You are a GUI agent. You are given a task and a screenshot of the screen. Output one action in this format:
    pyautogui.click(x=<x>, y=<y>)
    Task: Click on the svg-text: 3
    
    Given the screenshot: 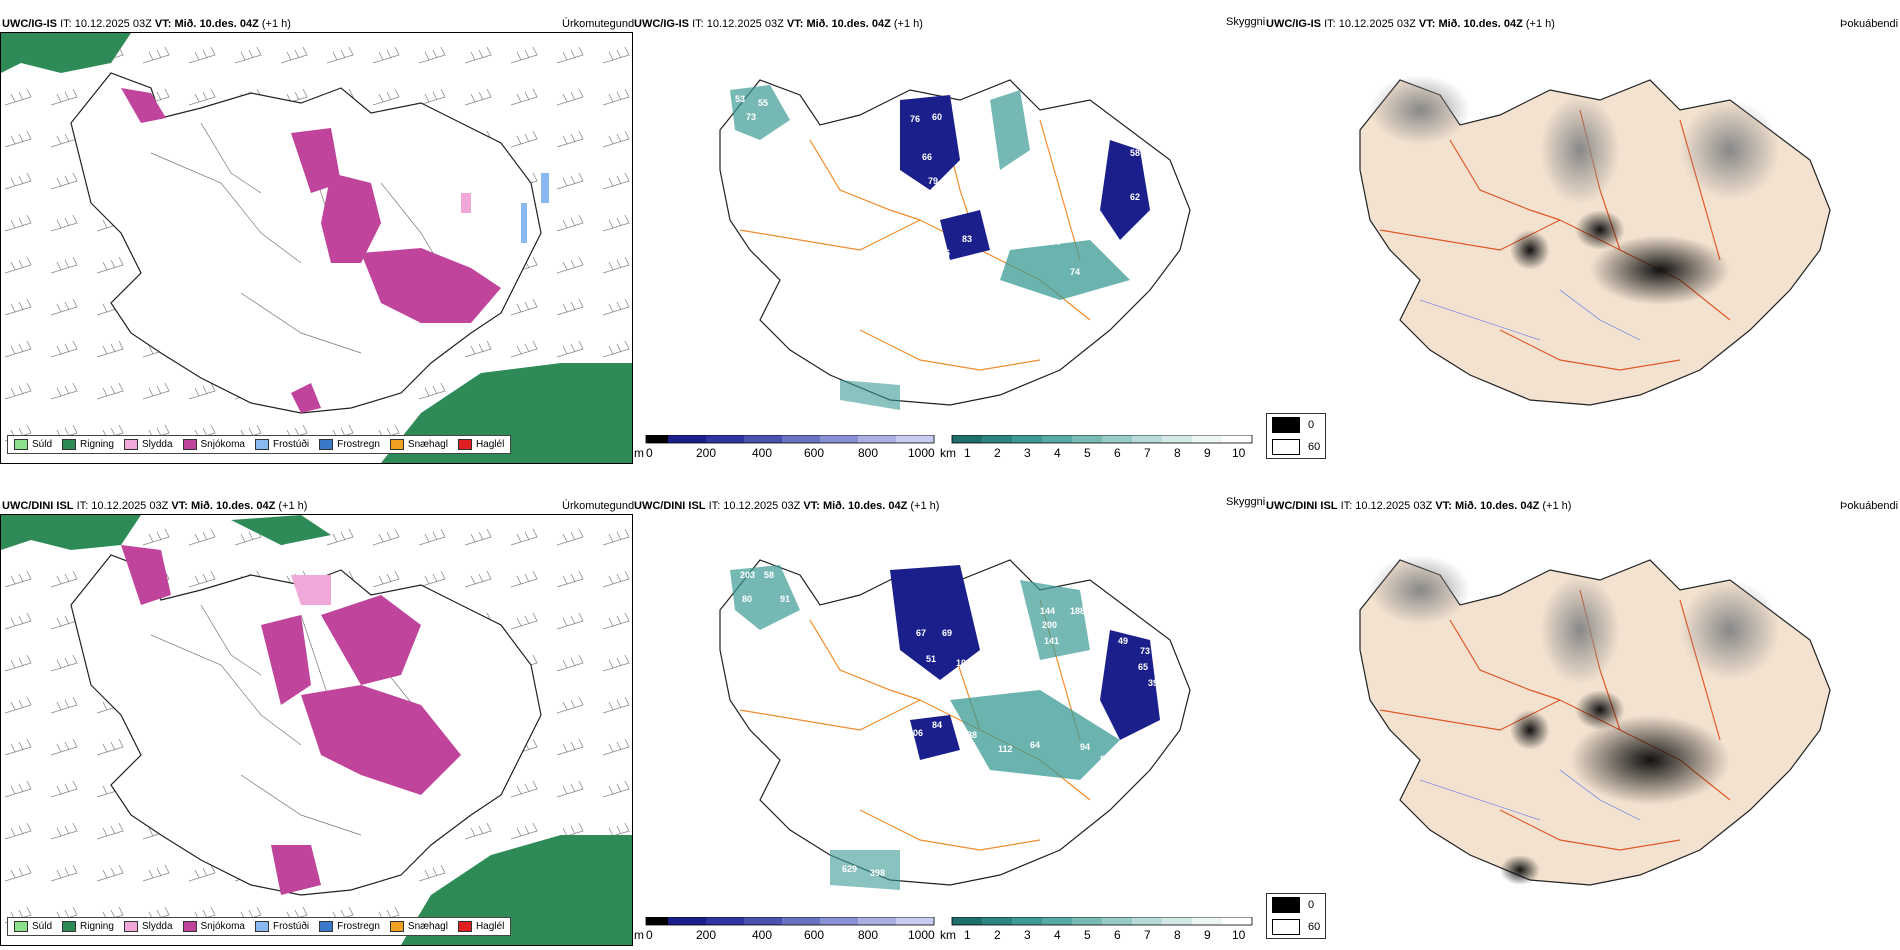 What is the action you would take?
    pyautogui.click(x=1027, y=452)
    